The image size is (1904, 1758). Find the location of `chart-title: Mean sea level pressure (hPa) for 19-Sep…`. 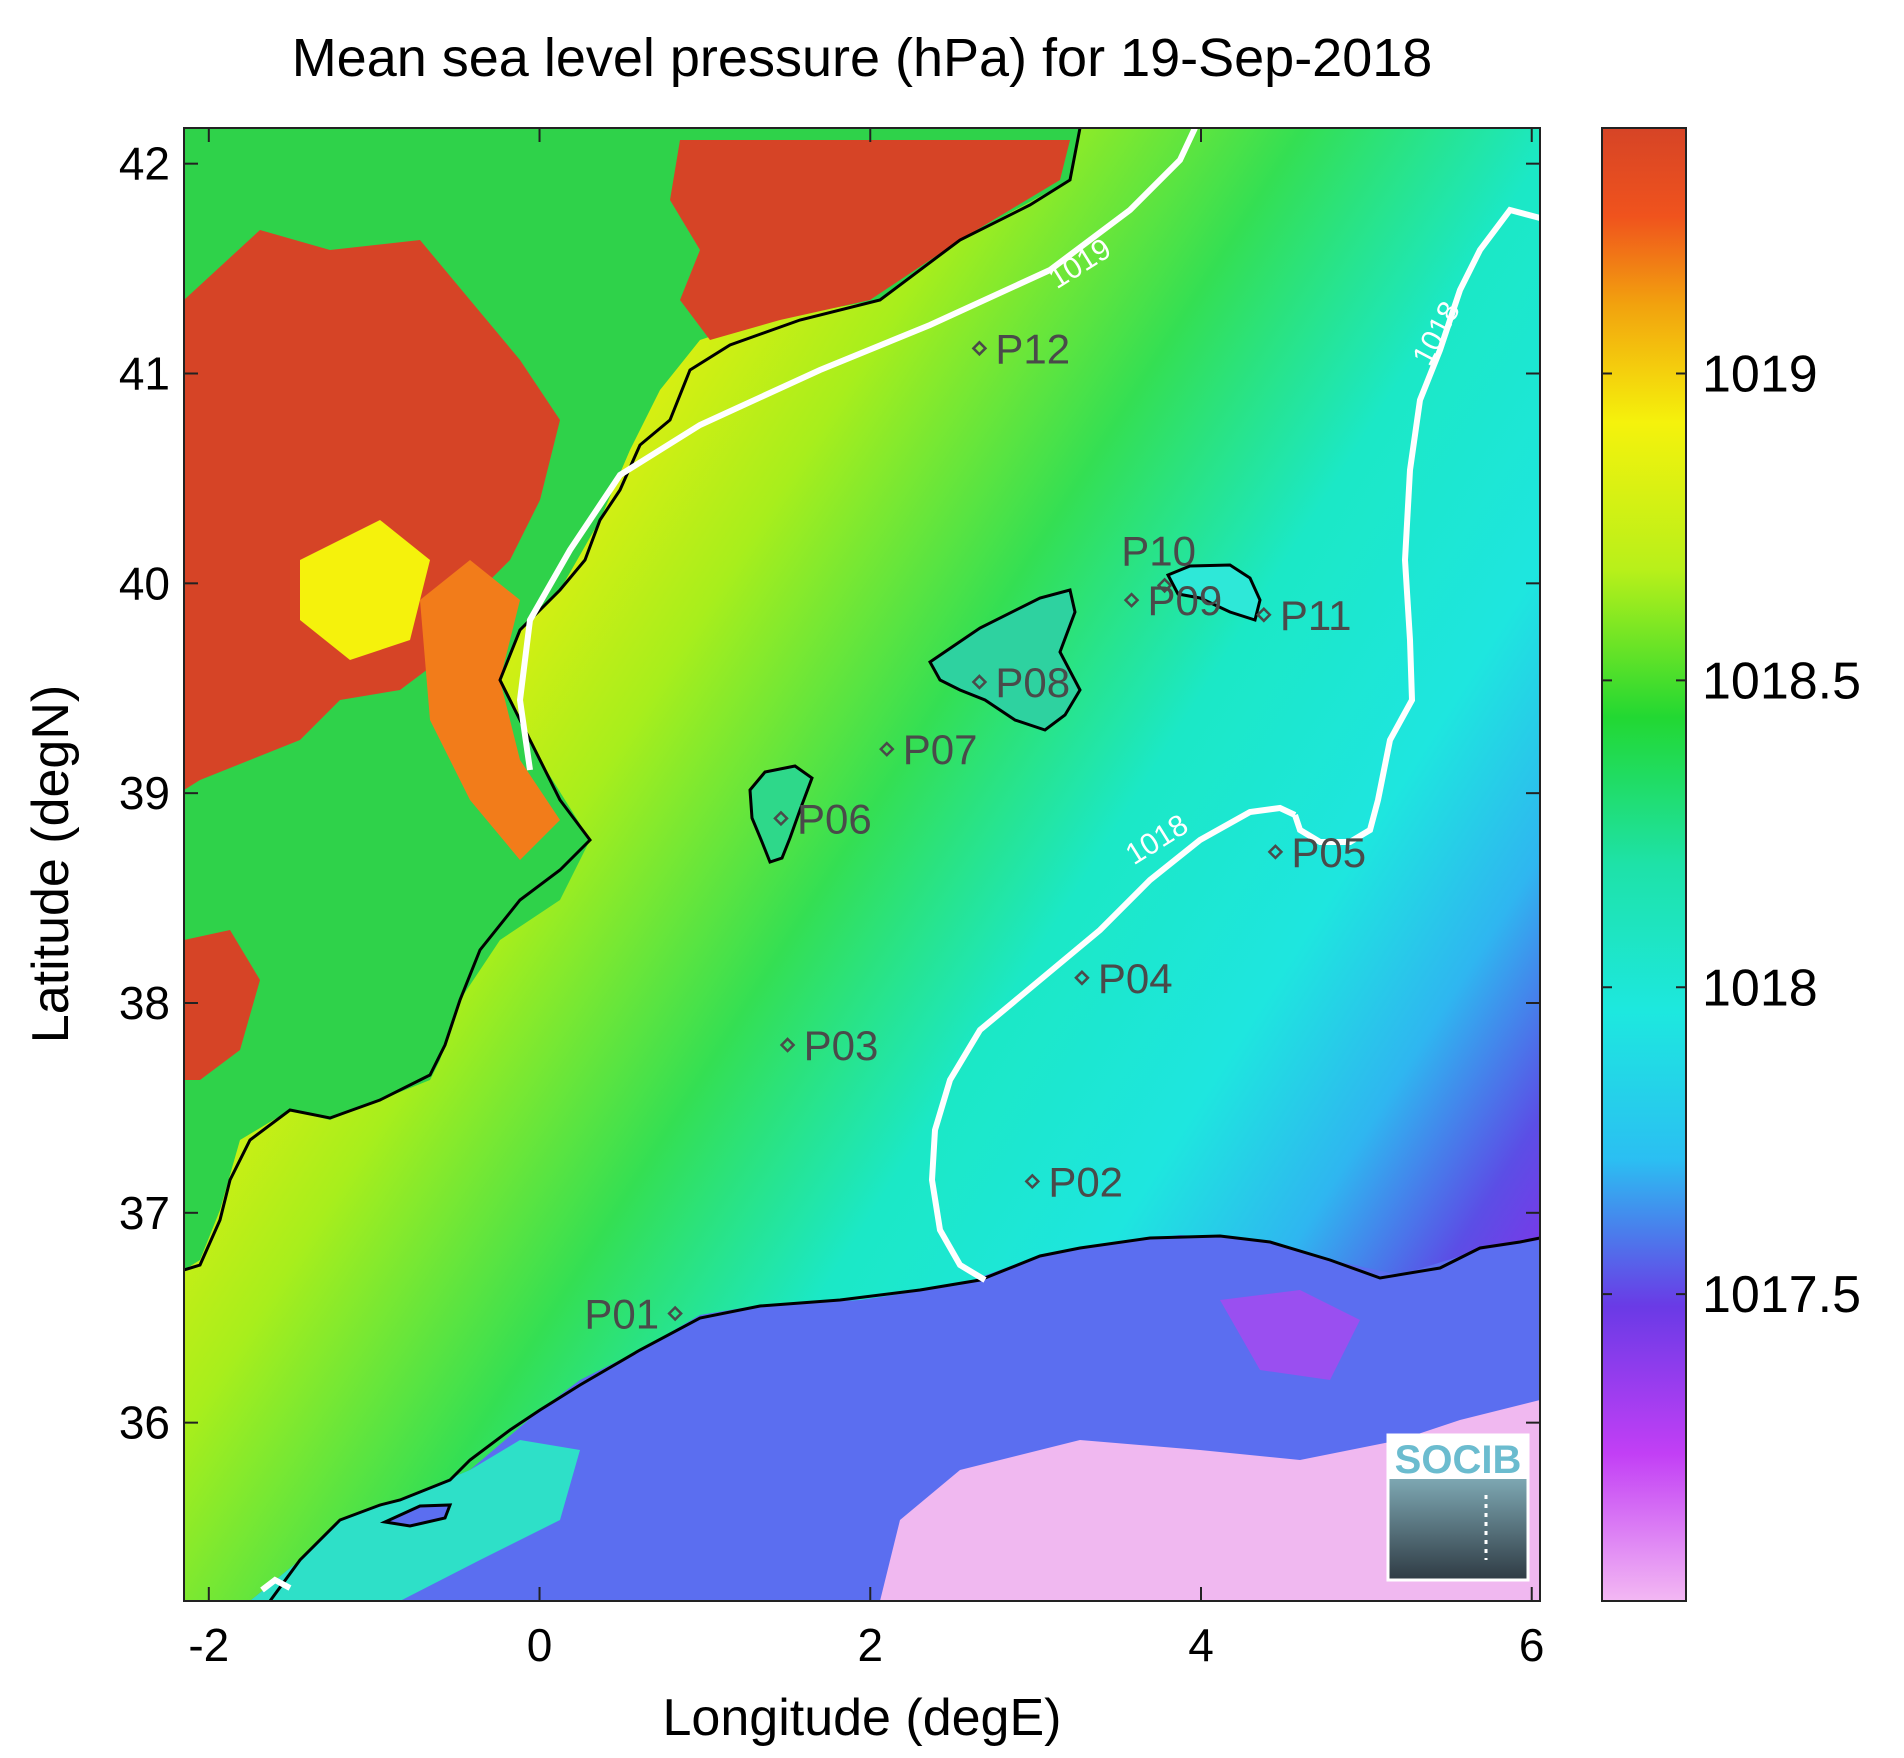

chart-title: Mean sea level pressure (hPa) for 19-Sep… is located at coordinates (862, 58).